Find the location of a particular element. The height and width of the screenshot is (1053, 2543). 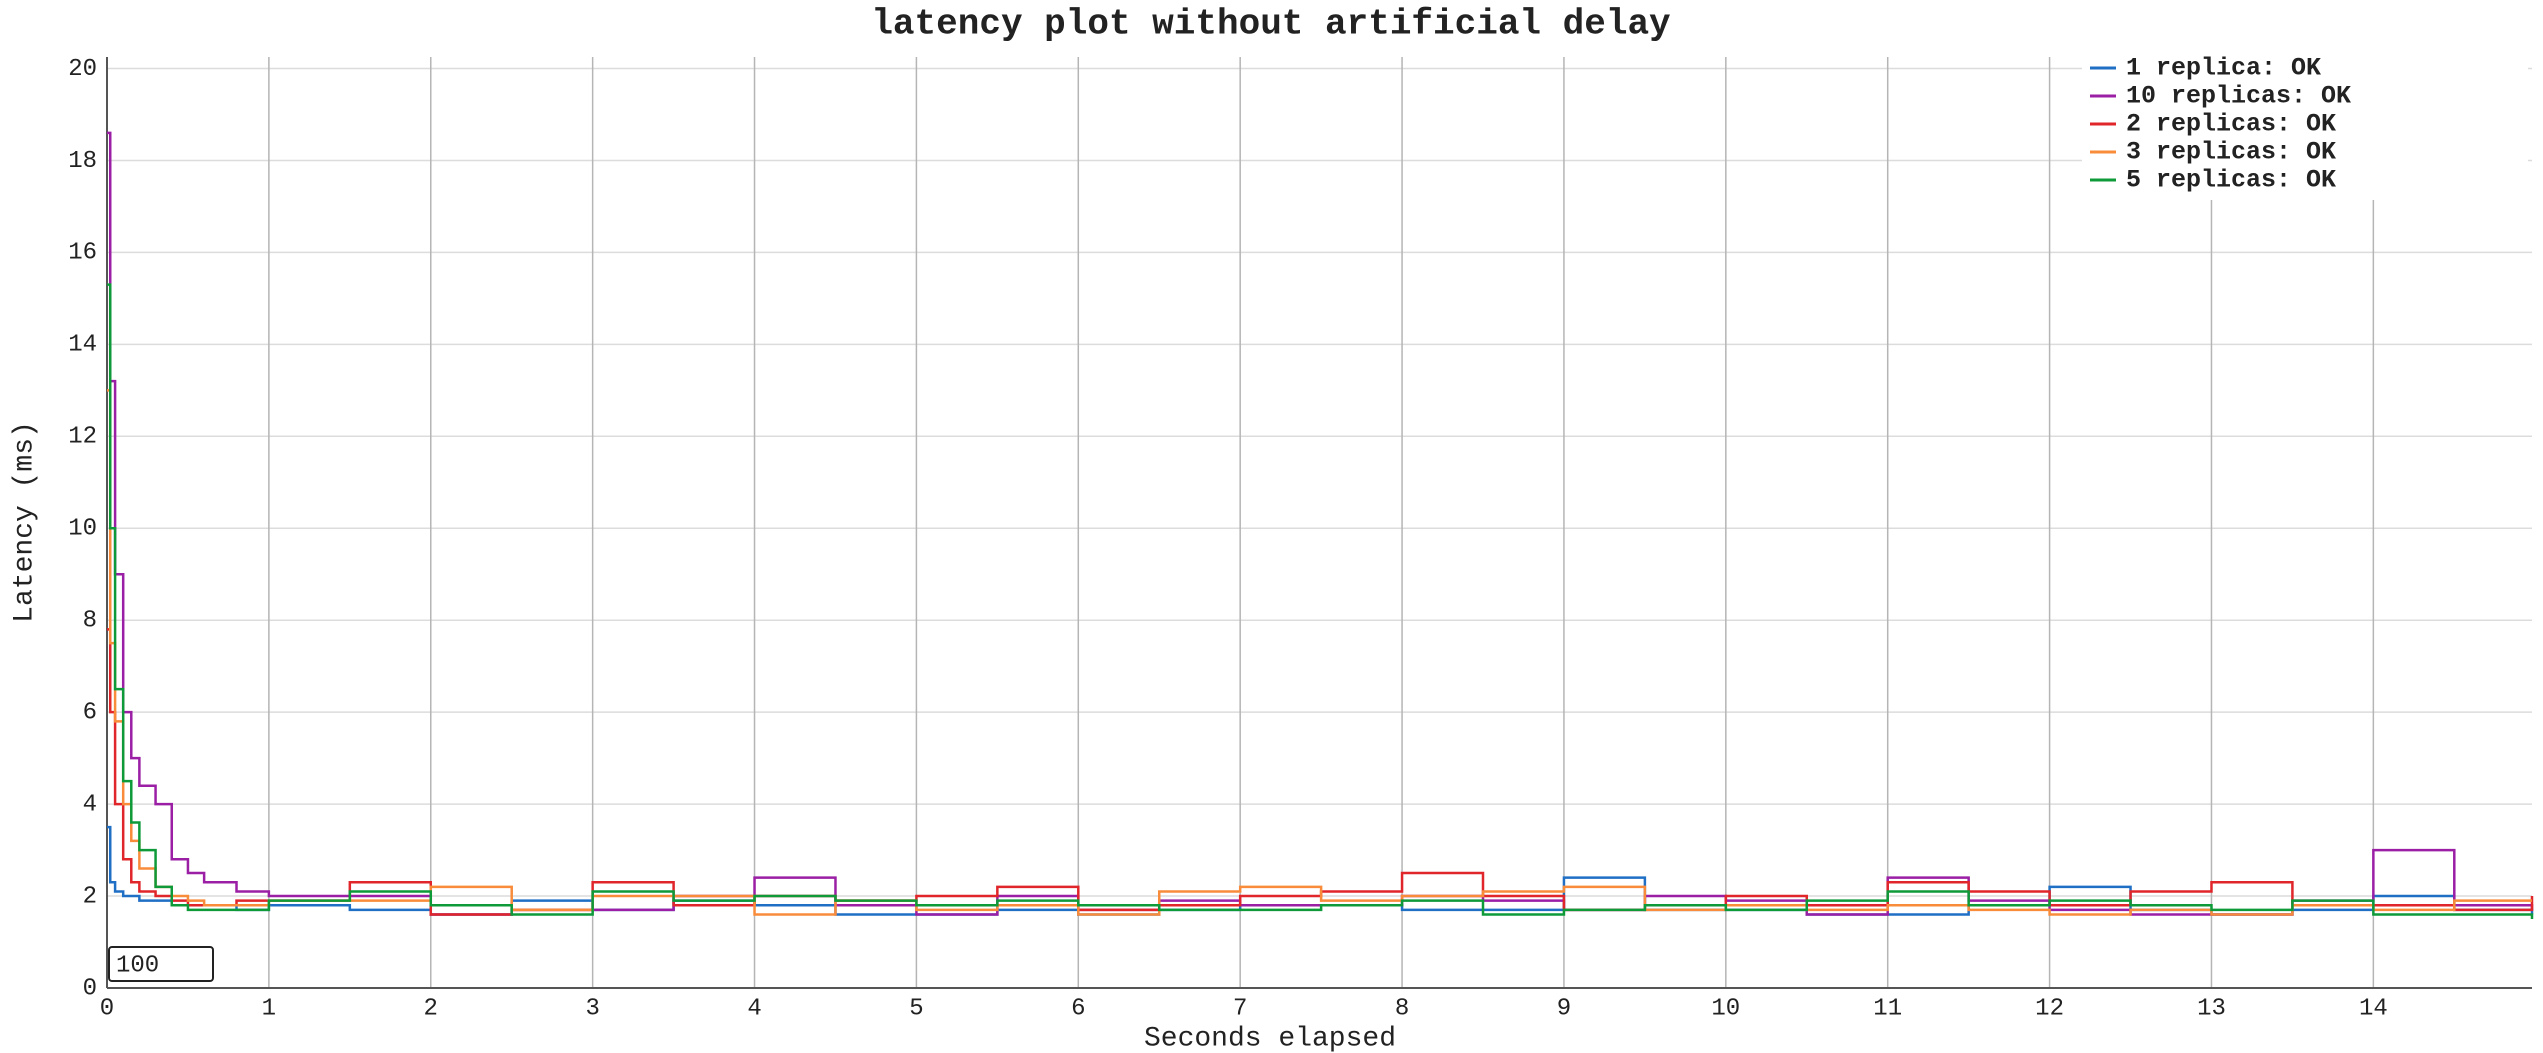

x-axis-label: Seconds elapsed is located at coordinates (1270, 1038).